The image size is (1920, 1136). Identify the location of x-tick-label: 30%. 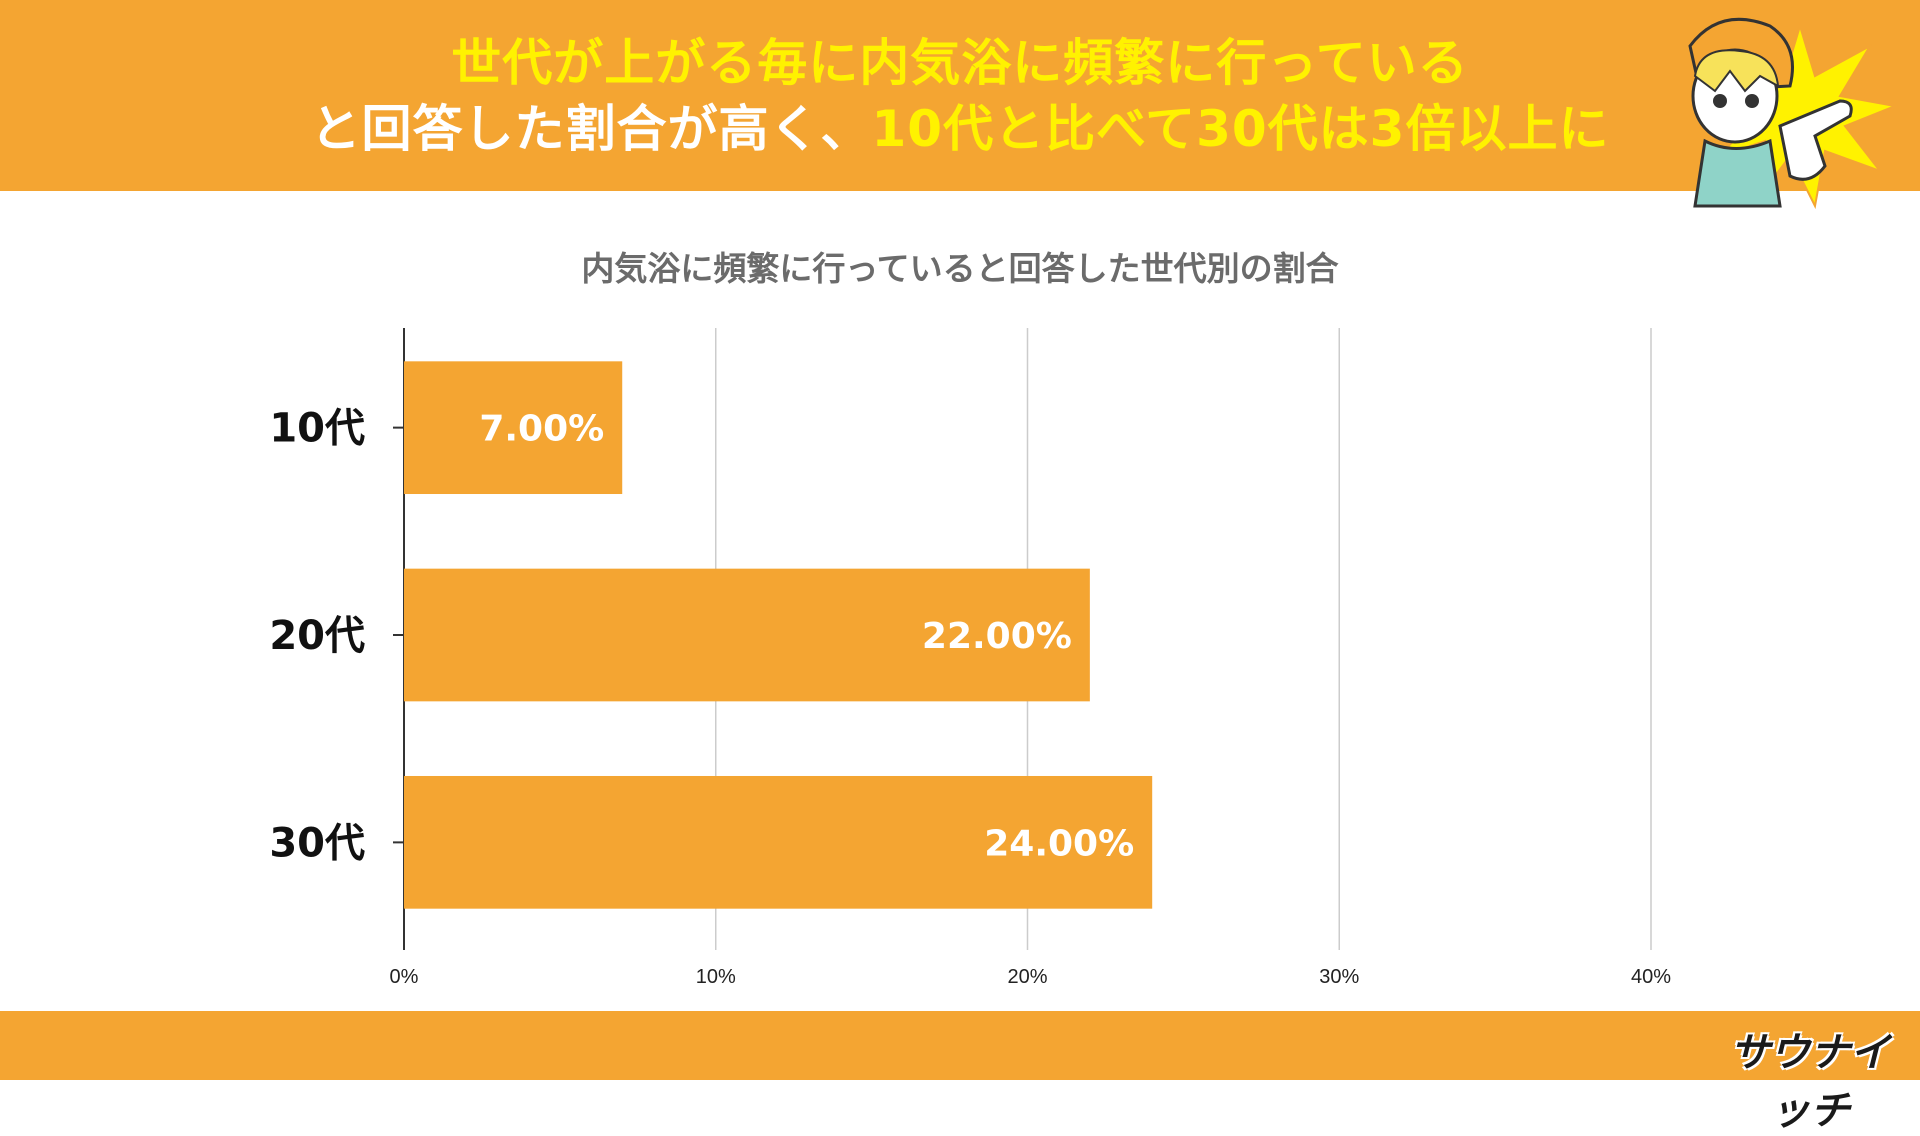
(1339, 977).